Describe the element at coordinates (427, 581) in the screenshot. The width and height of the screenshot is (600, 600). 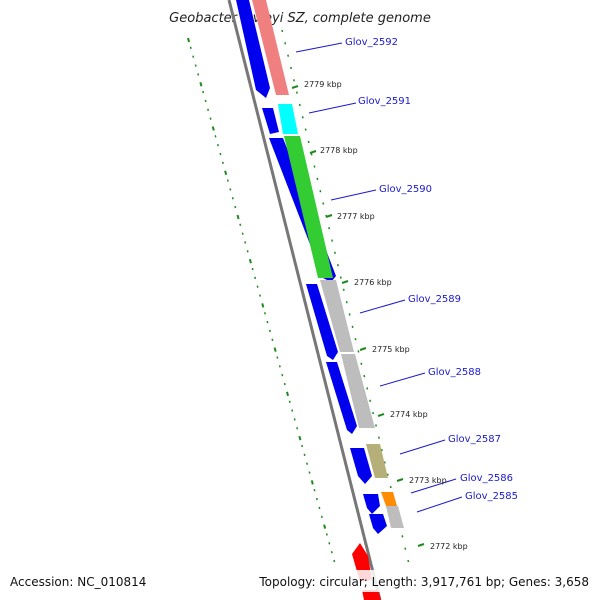
I see `footer-background` at that location.